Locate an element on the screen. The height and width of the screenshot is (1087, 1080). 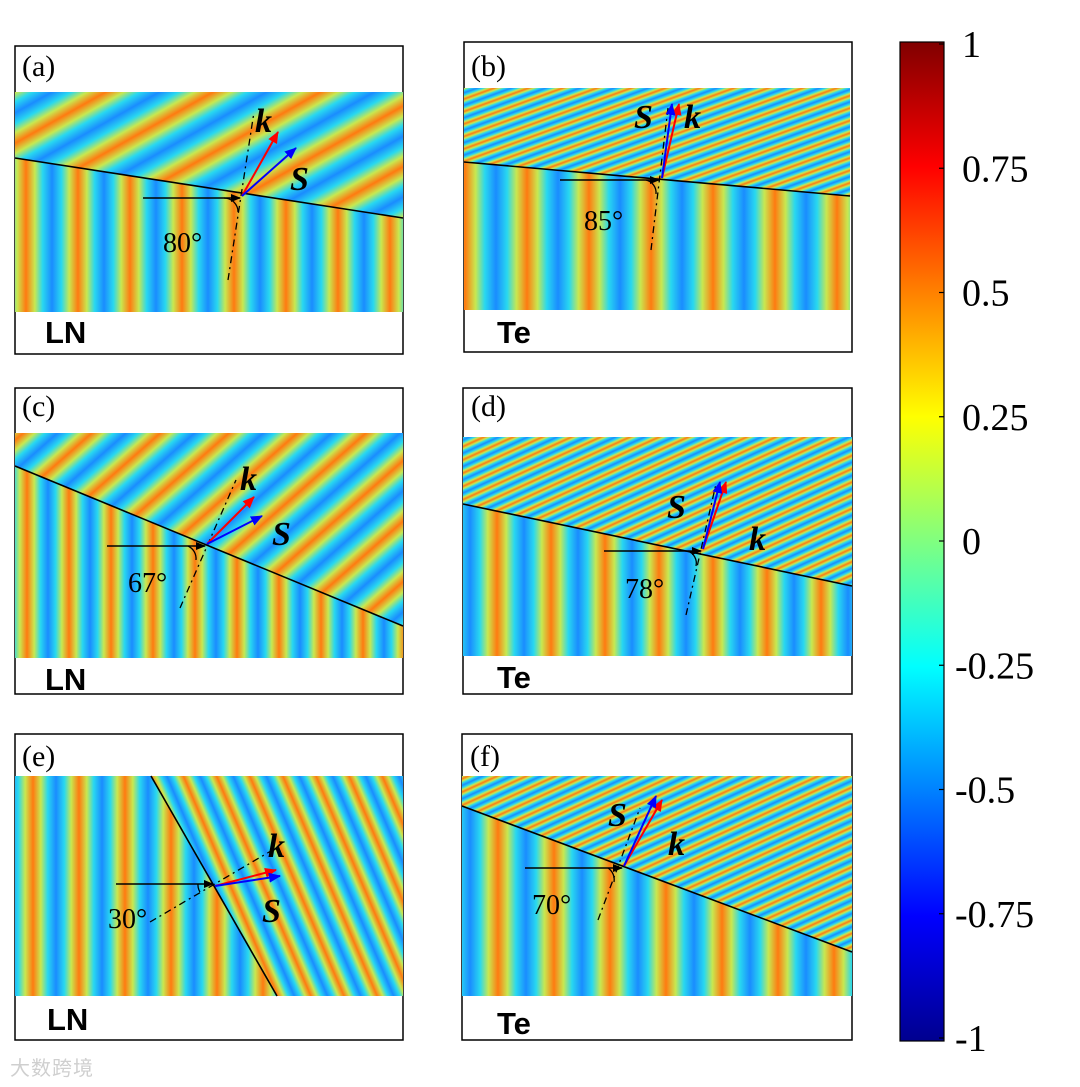
panel-e-refracted-region is located at coordinates (277, 886).